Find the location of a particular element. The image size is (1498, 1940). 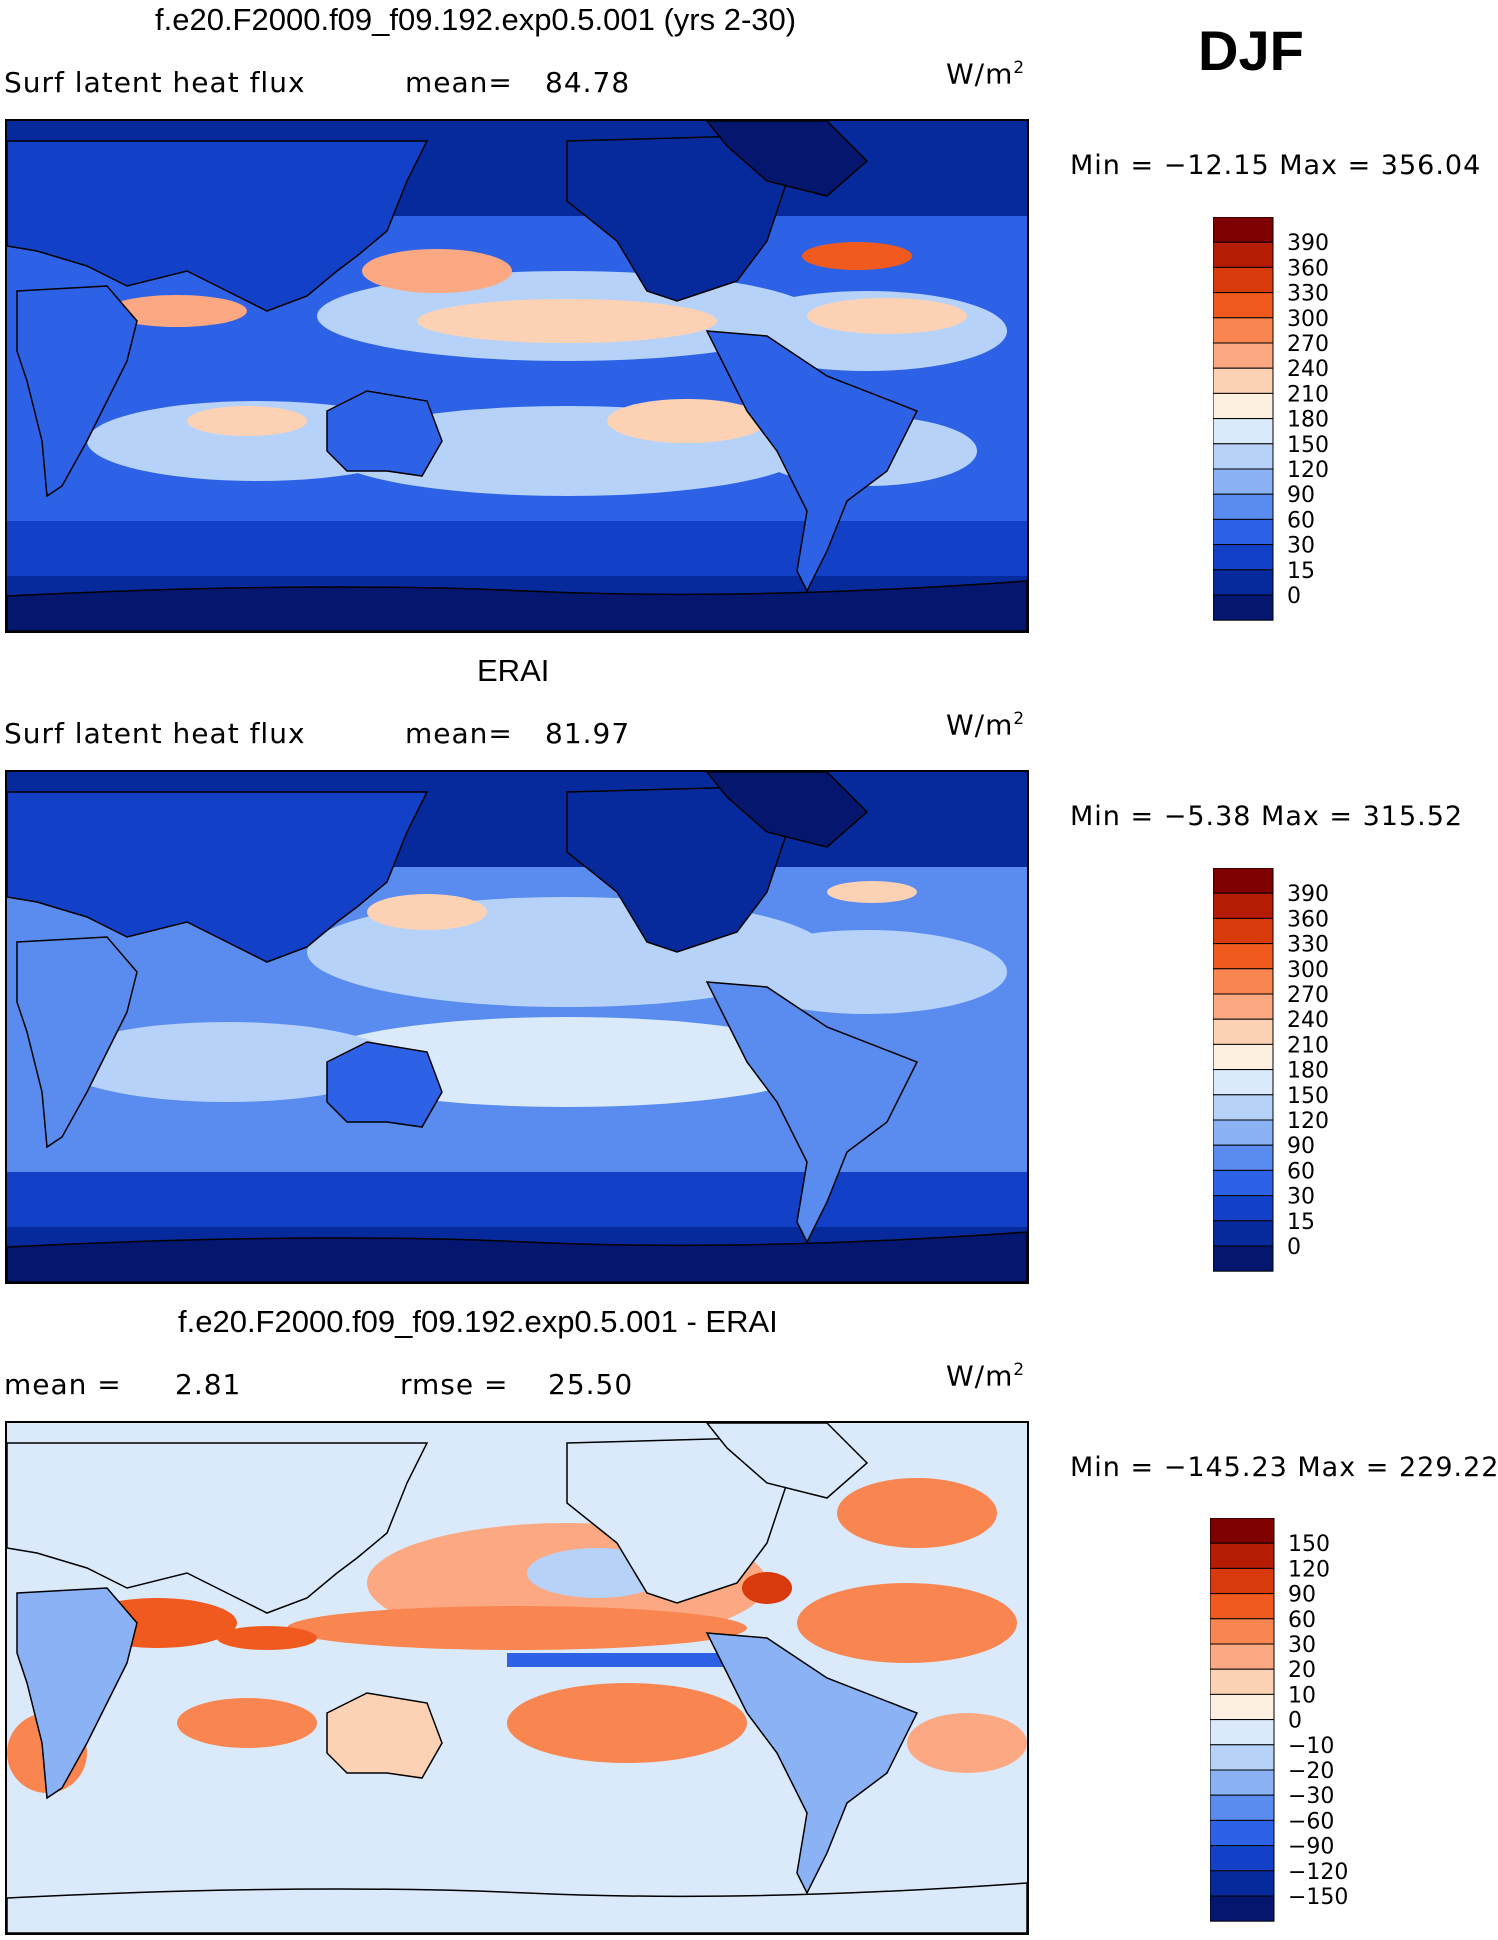

panel-3-colorbar-tick-label: 60 is located at coordinates (1302, 1620).